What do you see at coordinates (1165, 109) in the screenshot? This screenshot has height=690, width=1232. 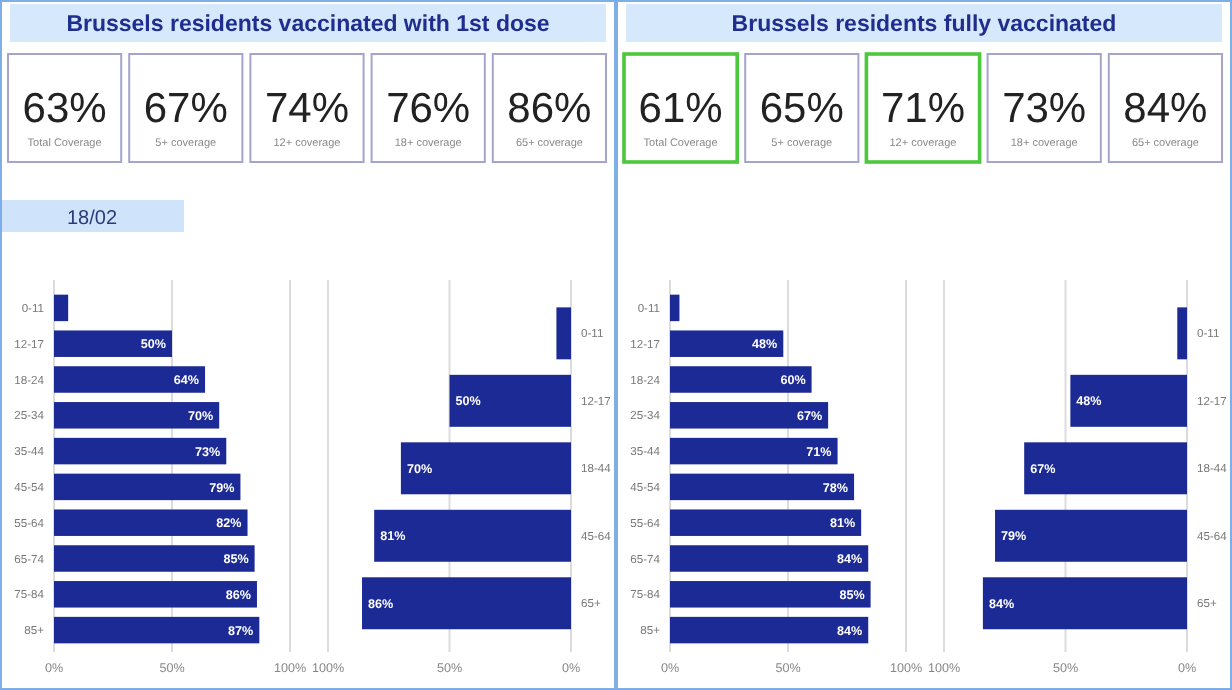 I see `text: 84%` at bounding box center [1165, 109].